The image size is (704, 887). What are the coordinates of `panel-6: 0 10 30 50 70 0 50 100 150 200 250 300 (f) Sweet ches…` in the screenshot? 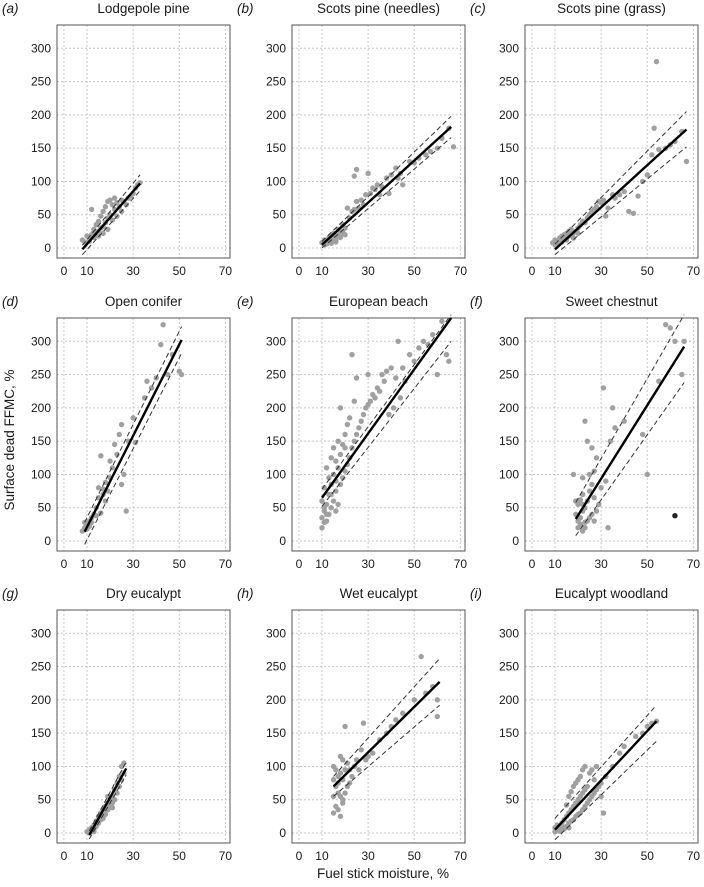 It's located at (585, 432).